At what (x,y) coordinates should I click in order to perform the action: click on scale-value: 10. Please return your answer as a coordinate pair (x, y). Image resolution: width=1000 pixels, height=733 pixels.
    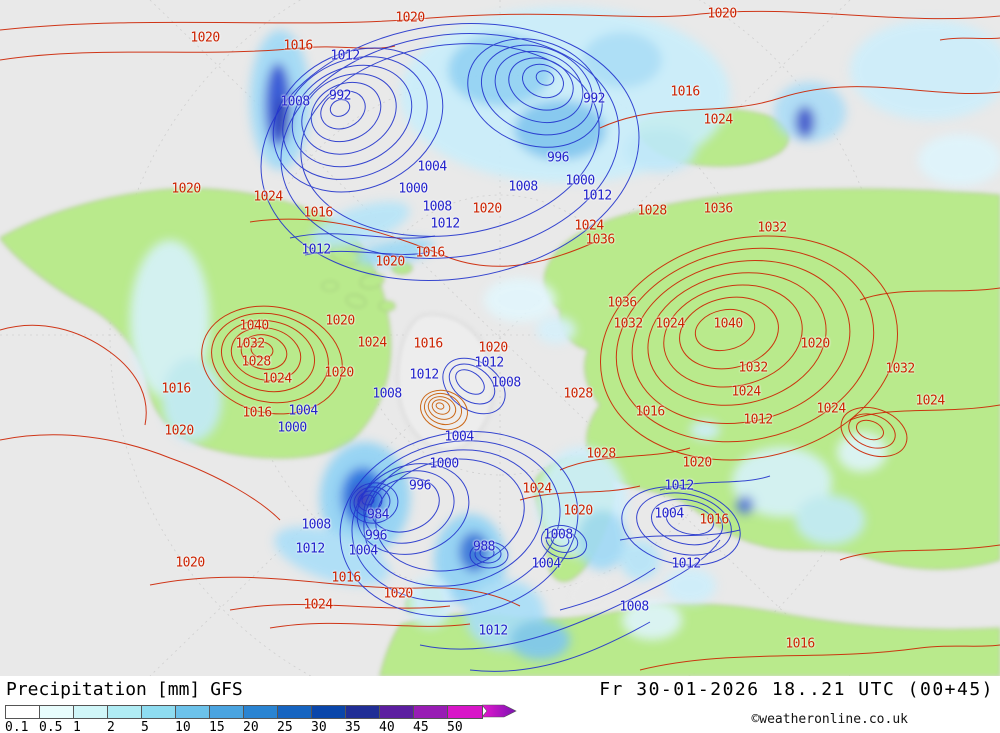
    Looking at the image, I should click on (183, 726).